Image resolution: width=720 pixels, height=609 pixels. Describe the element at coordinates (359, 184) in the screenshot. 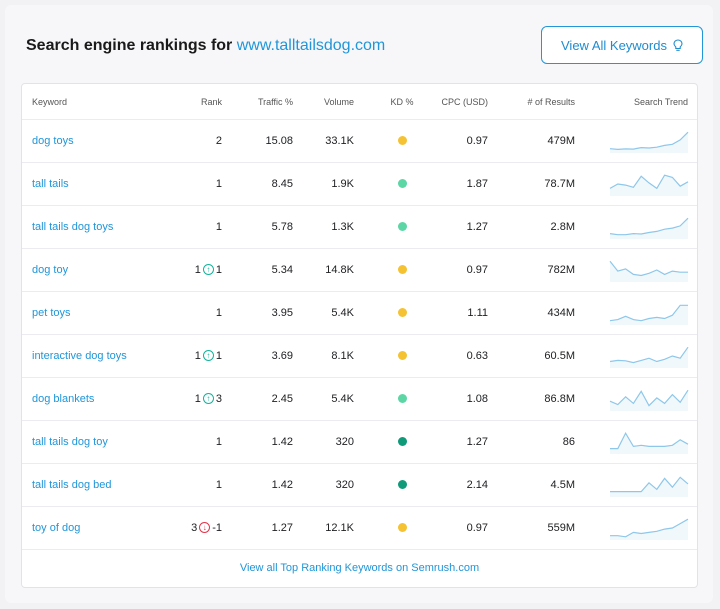

I see `table-row: tall tails 1 8.45 1.9K 1.87 78.7M` at that location.